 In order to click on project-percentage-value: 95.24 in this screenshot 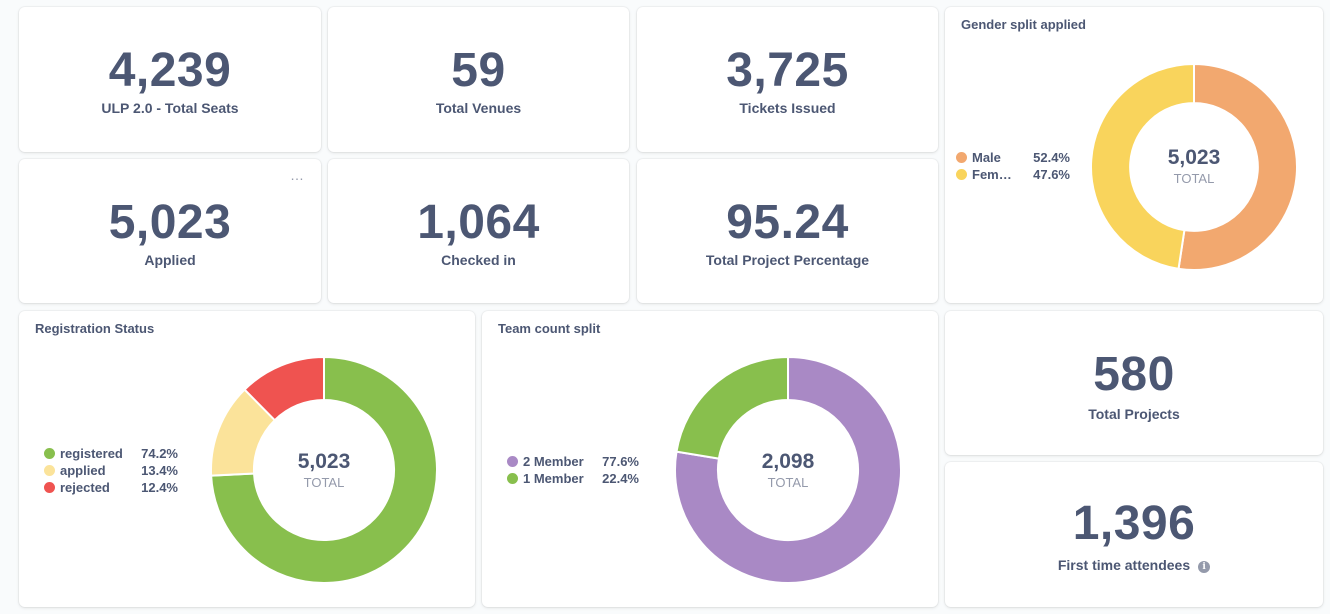, I will do `click(787, 222)`.